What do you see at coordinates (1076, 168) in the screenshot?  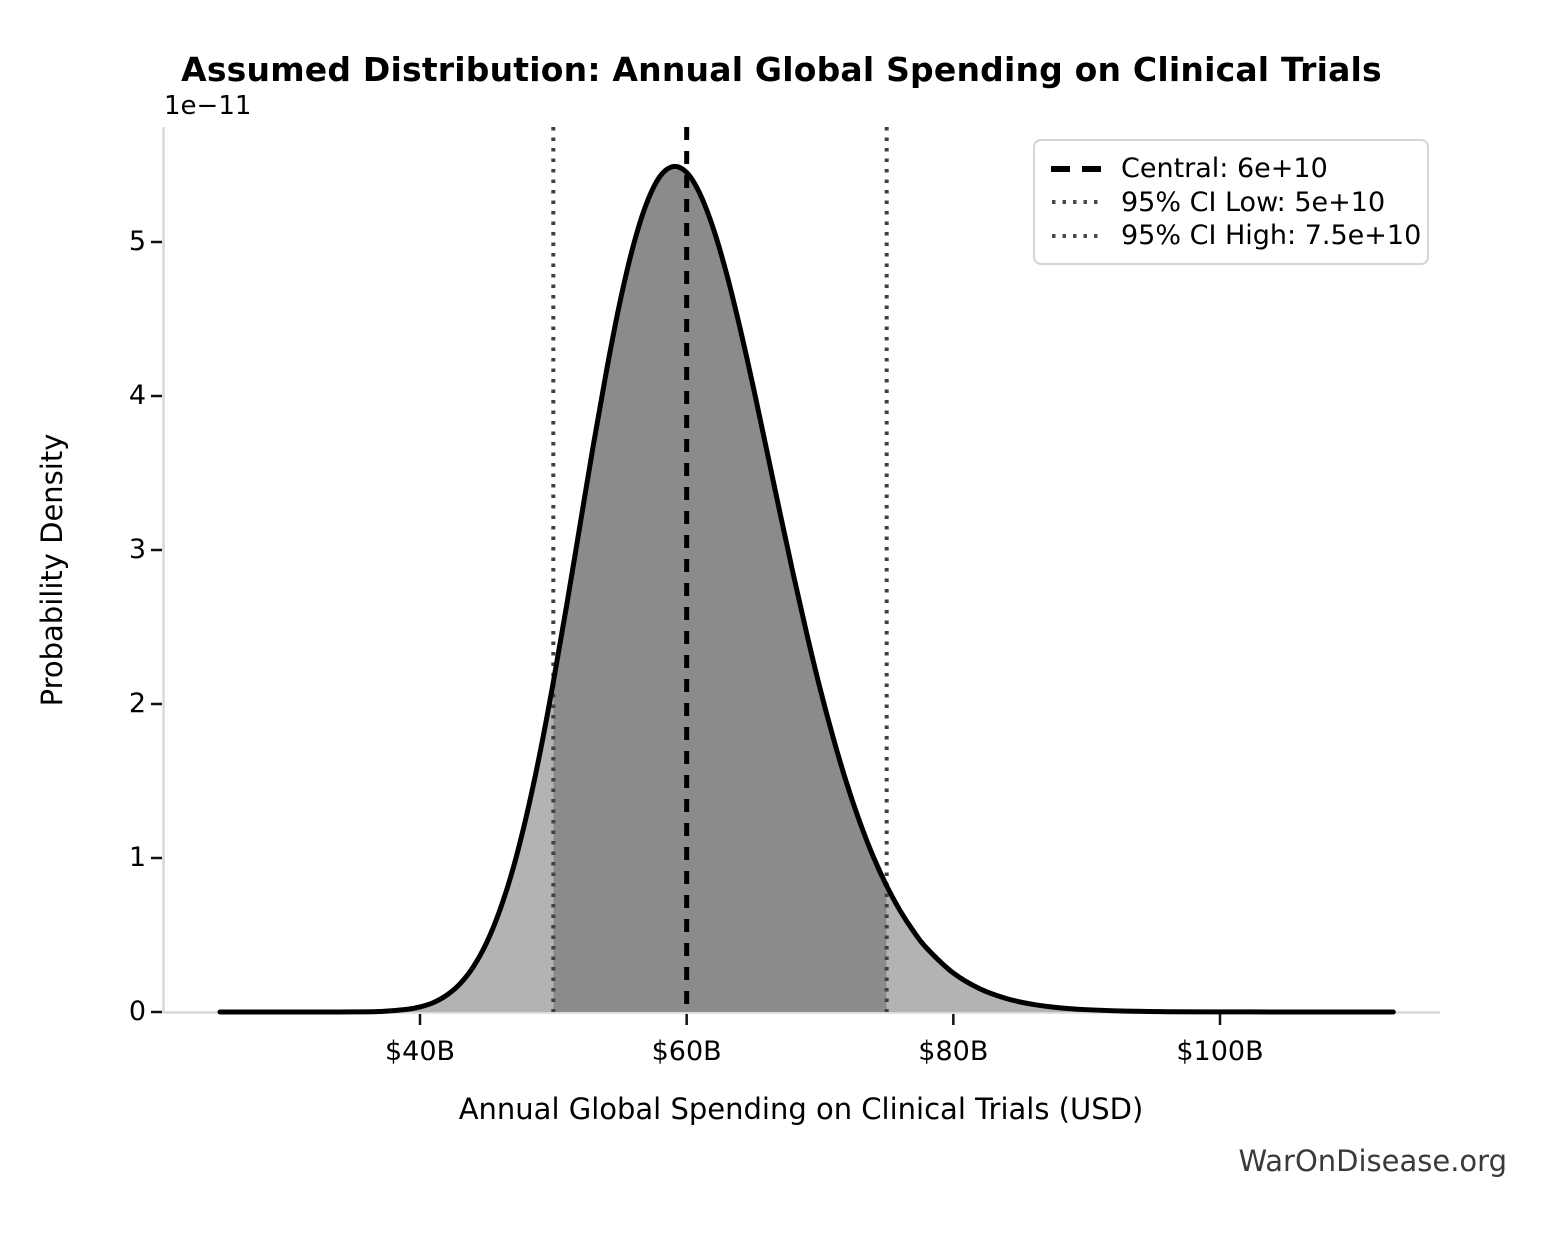 I see `legend-dashed-line-icon` at bounding box center [1076, 168].